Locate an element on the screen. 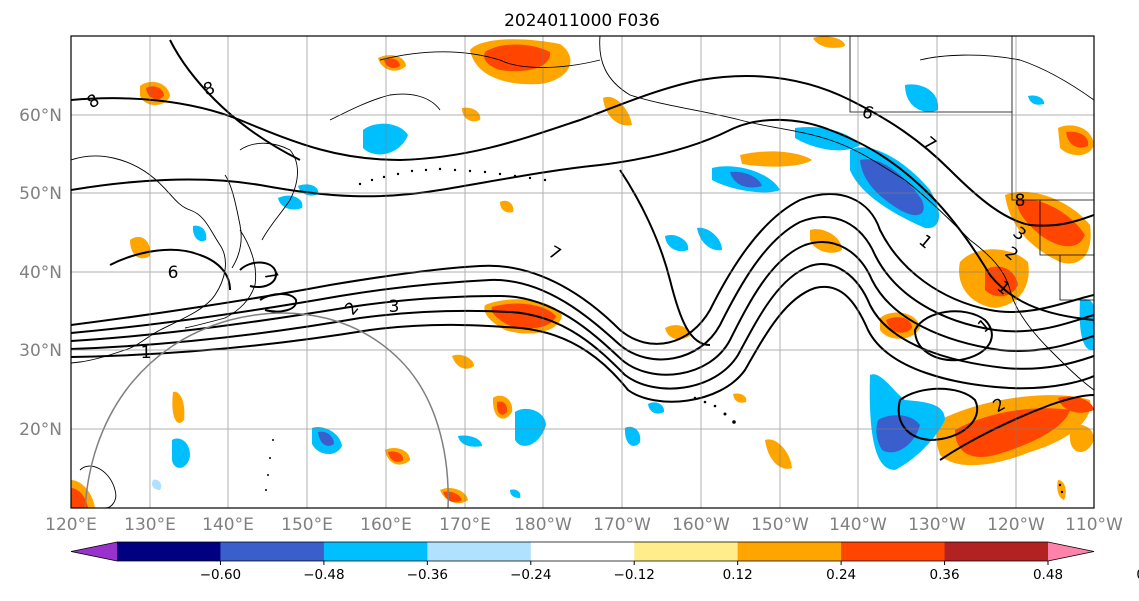 This screenshot has height=601, width=1139. lat-tick-label: 20°N is located at coordinates (40, 430).